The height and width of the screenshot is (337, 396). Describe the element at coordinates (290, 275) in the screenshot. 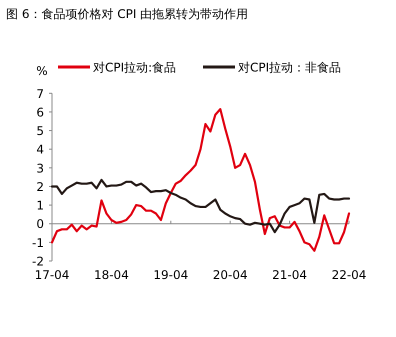

I see `x-tick-label: 21-04` at that location.